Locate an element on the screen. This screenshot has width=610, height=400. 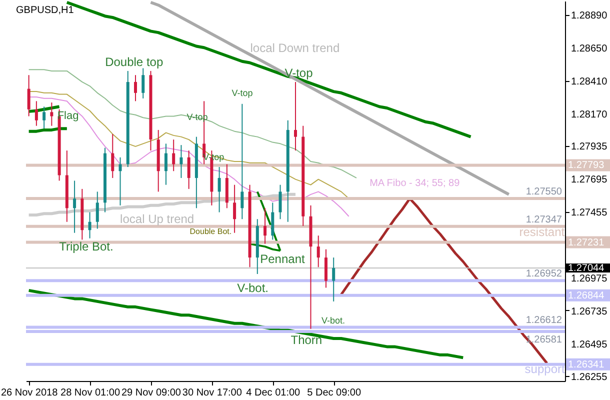
annotation: Pennant is located at coordinates (283, 259).